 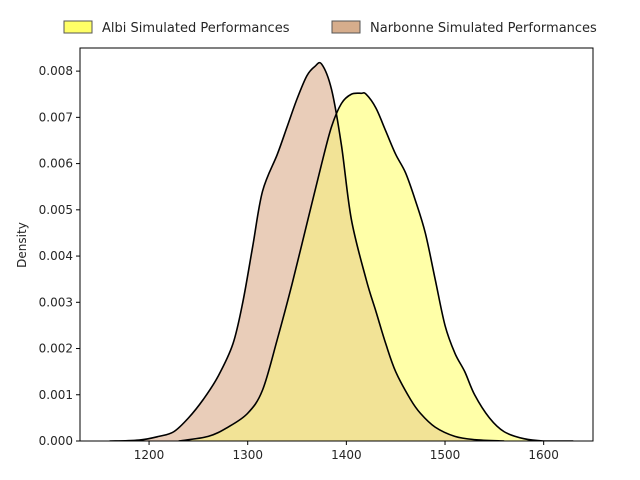 I want to click on y-axis-label: Density, so click(x=22, y=245).